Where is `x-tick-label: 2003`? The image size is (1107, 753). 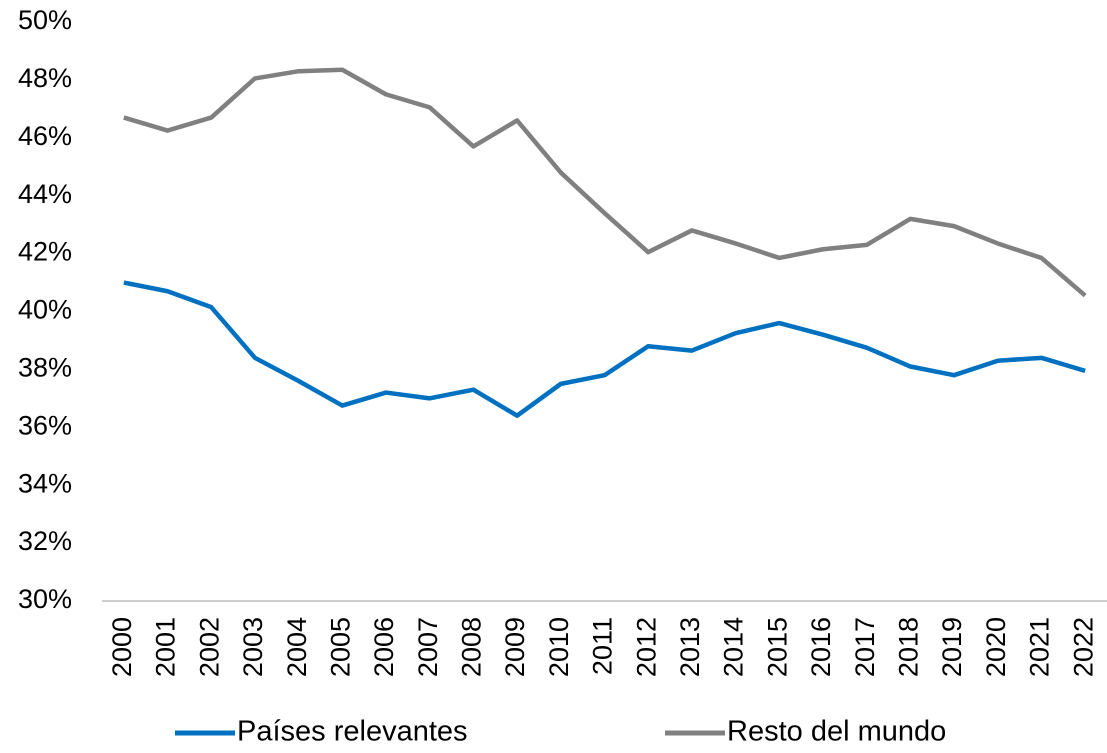 x-tick-label: 2003 is located at coordinates (253, 647).